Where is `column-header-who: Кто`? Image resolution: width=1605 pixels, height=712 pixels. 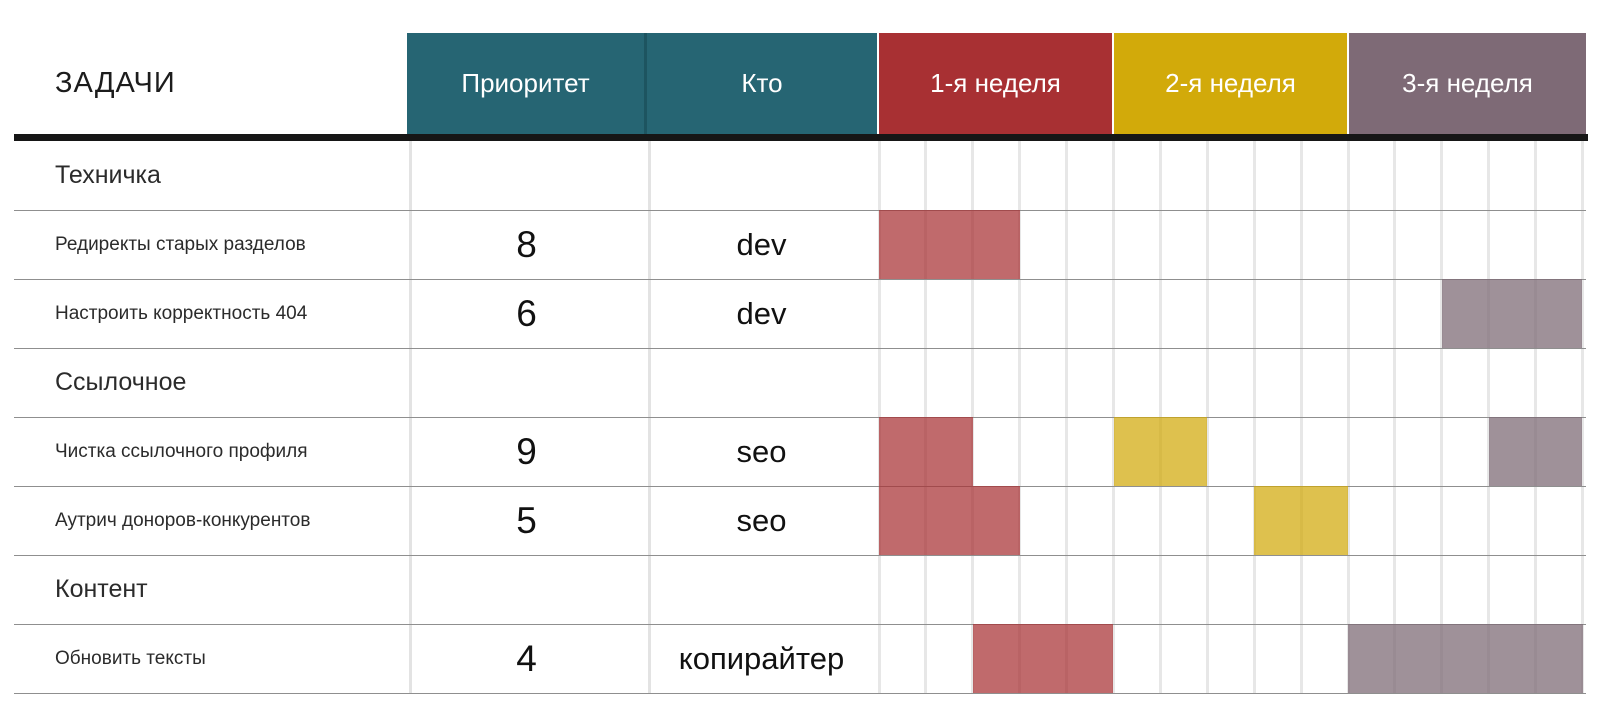
column-header-who: Кто is located at coordinates (762, 83).